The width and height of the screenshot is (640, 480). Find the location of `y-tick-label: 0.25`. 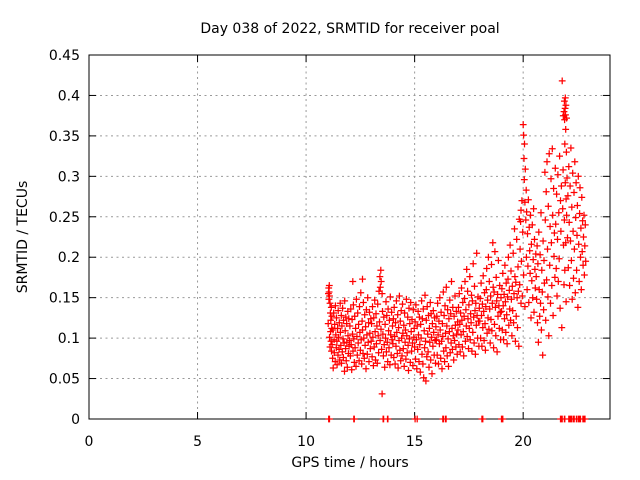

y-tick-label: 0.25 is located at coordinates (64, 218).